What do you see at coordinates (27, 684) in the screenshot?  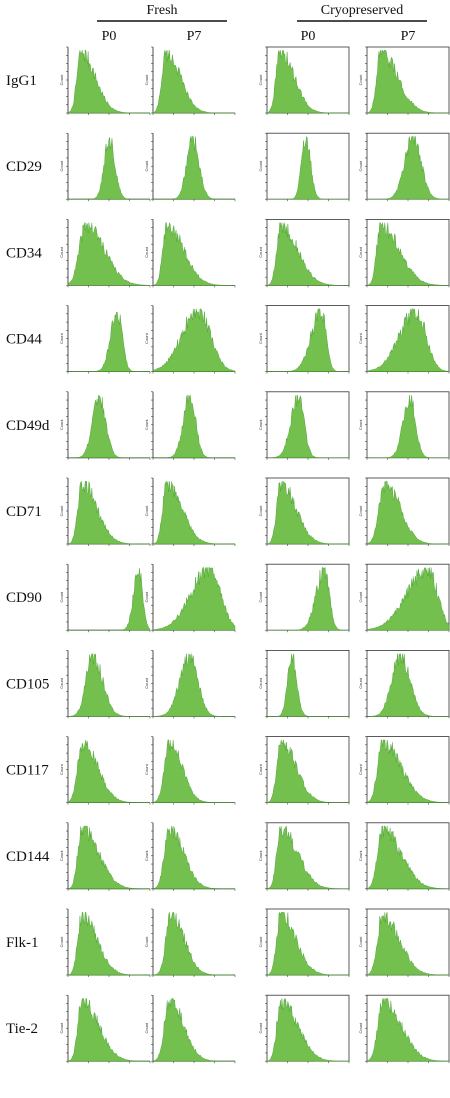 I see `row-label: CD105` at bounding box center [27, 684].